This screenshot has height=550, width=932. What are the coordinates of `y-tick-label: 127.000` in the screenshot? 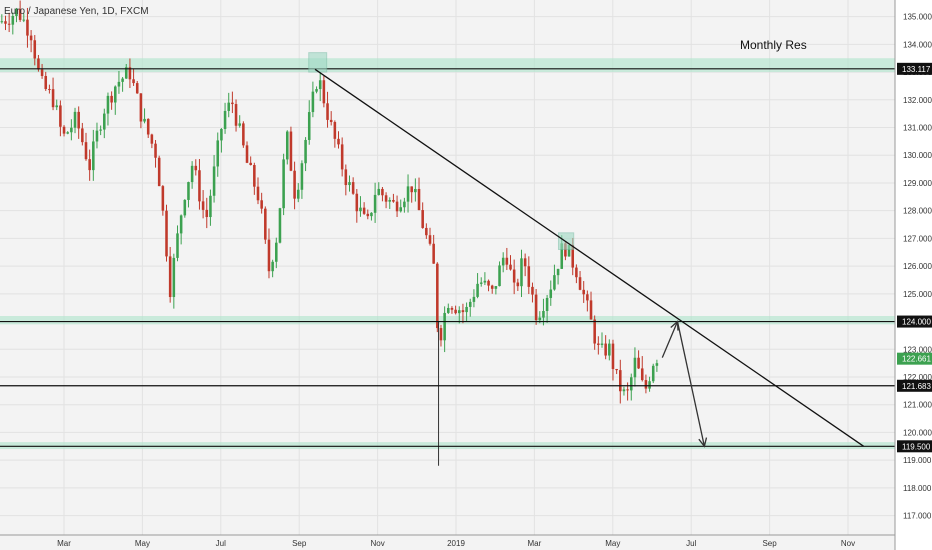 It's located at (917, 238).